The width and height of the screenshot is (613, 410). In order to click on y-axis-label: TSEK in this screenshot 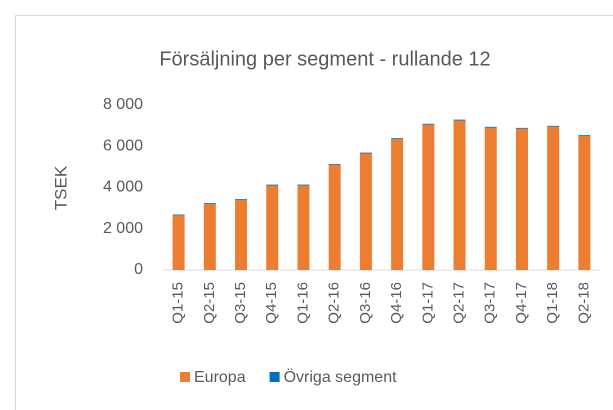, I will do `click(60, 187)`.